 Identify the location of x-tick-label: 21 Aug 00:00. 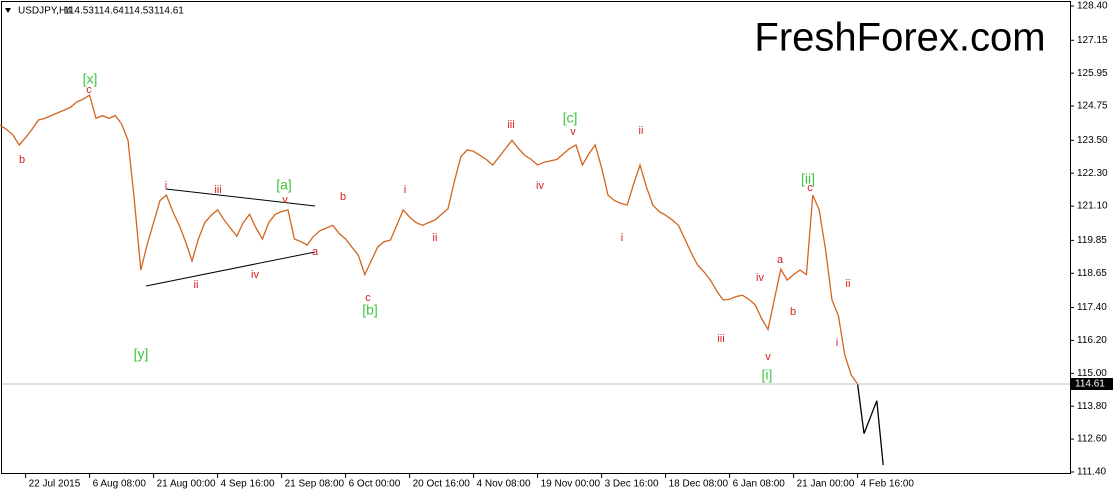
(186, 484).